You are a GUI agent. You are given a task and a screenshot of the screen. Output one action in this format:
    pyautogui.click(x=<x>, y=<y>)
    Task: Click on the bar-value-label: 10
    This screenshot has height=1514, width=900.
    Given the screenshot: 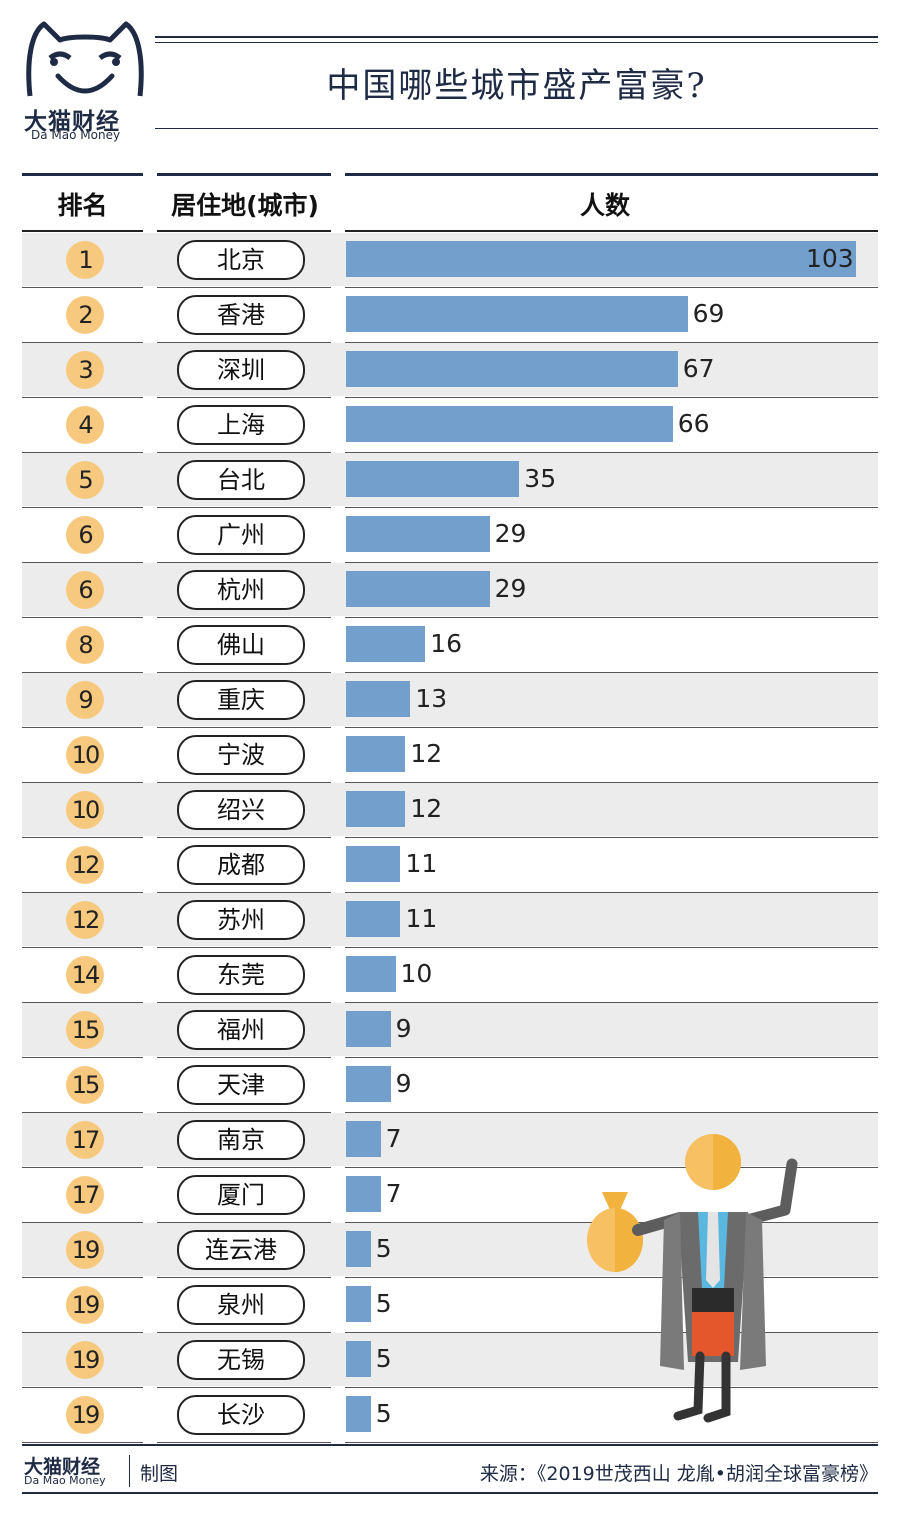 What is the action you would take?
    pyautogui.click(x=416, y=973)
    